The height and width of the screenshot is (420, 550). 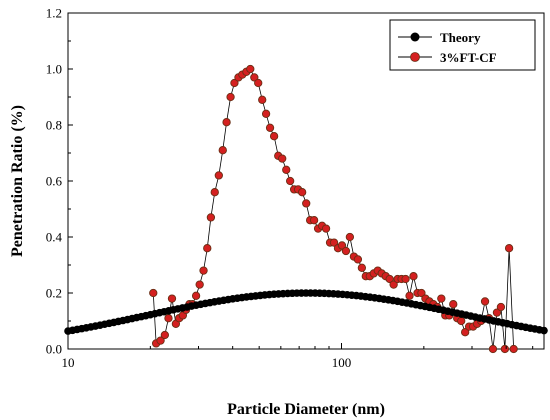 I want to click on x-tick-label: 10, so click(x=68, y=362).